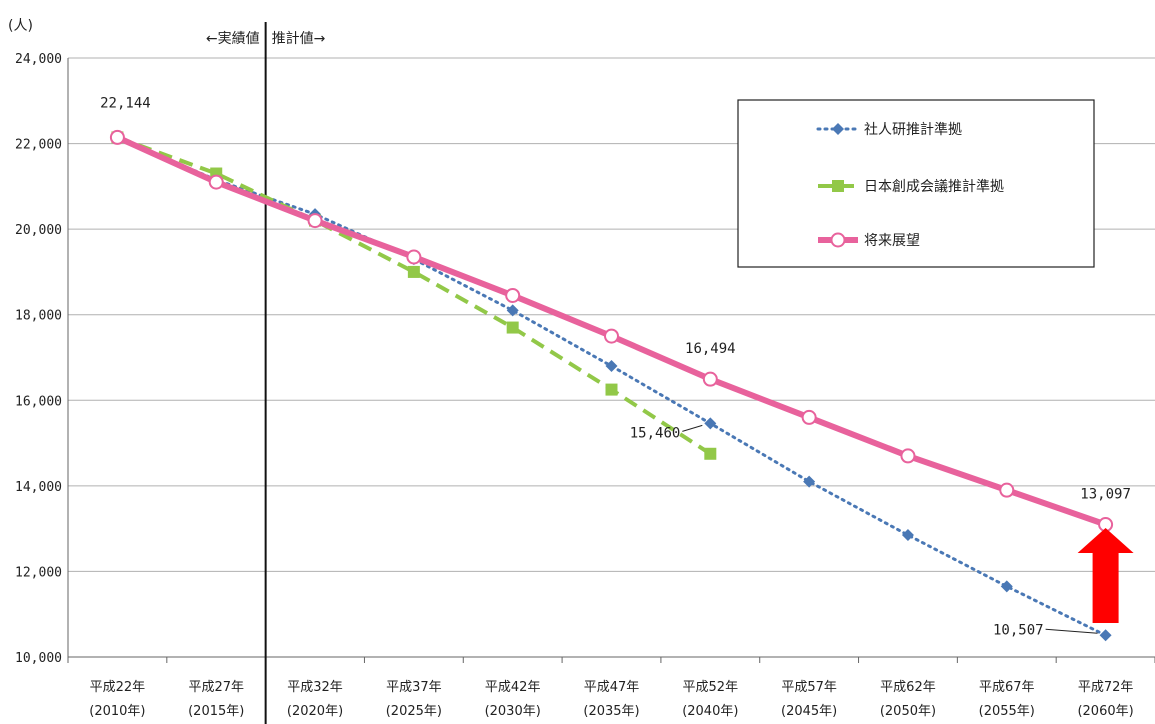 This screenshot has width=1155, height=724. I want to click on y-tick-label: 12,000, so click(38, 572).